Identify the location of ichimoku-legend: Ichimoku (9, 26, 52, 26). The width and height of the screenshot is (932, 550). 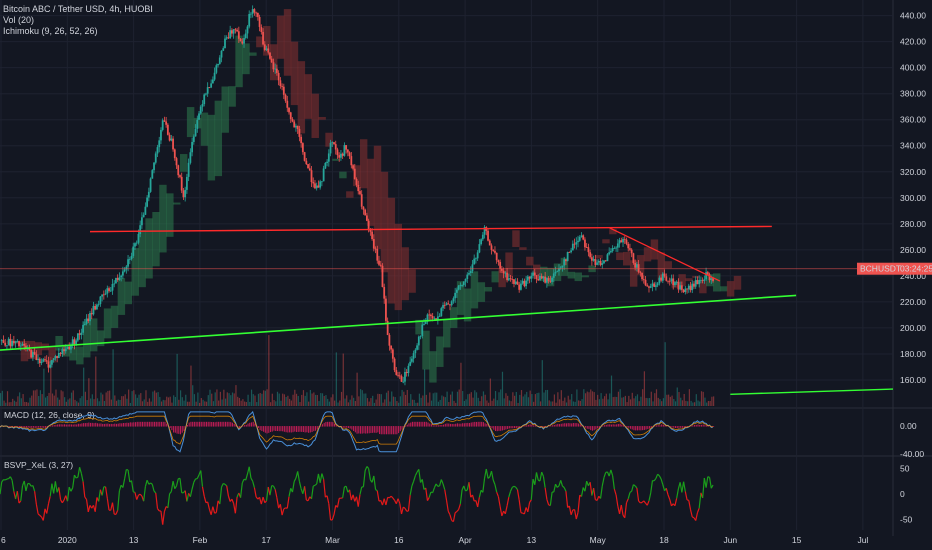
(50, 31).